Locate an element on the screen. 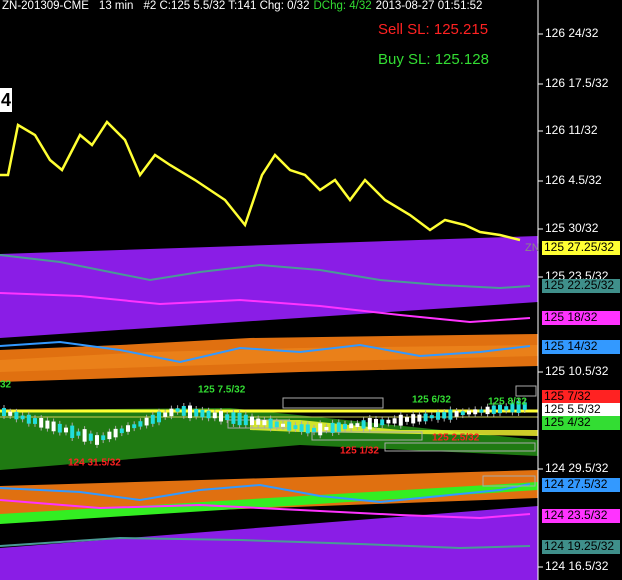 Image resolution: width=622 pixels, height=580 pixels. sell-stop: Sell SL: 125.215 is located at coordinates (433, 29).